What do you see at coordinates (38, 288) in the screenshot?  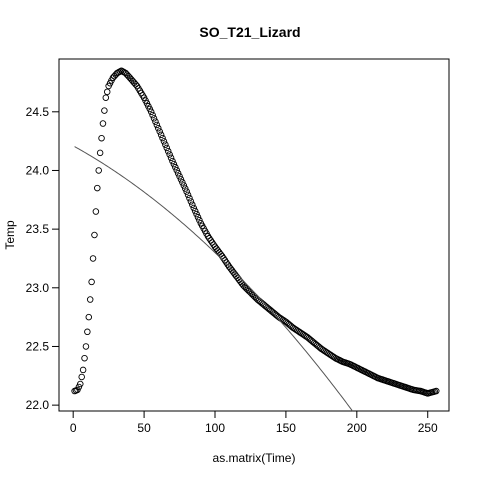 I see `y-tick-label: 23.0` at bounding box center [38, 288].